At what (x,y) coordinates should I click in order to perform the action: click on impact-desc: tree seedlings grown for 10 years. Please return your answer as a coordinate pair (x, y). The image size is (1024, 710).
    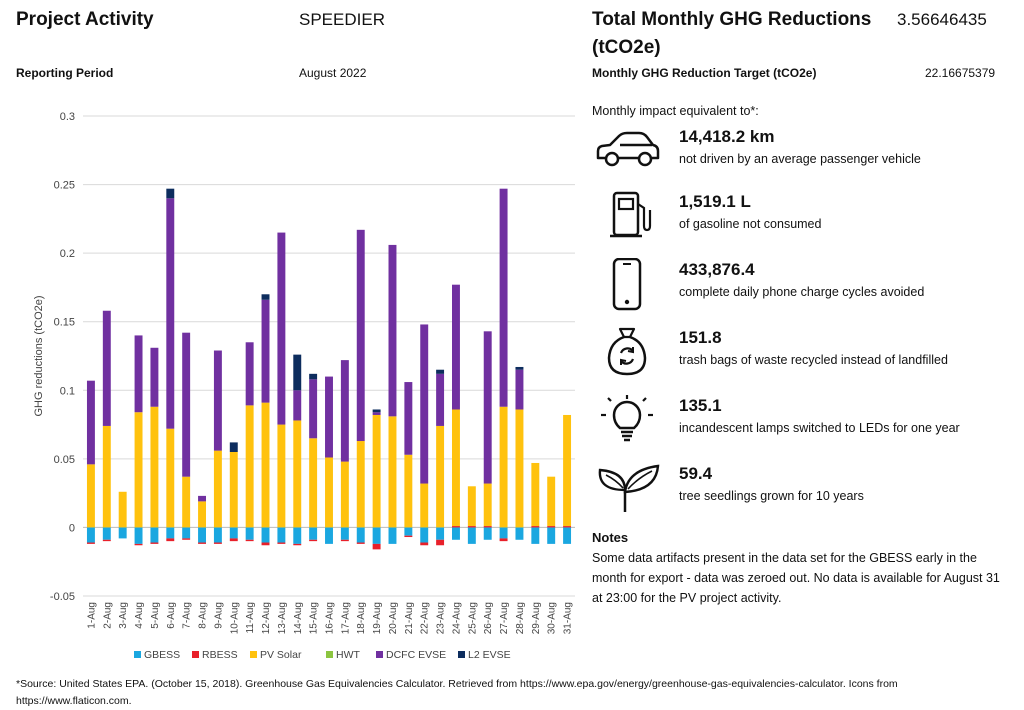
    Looking at the image, I should click on (771, 496).